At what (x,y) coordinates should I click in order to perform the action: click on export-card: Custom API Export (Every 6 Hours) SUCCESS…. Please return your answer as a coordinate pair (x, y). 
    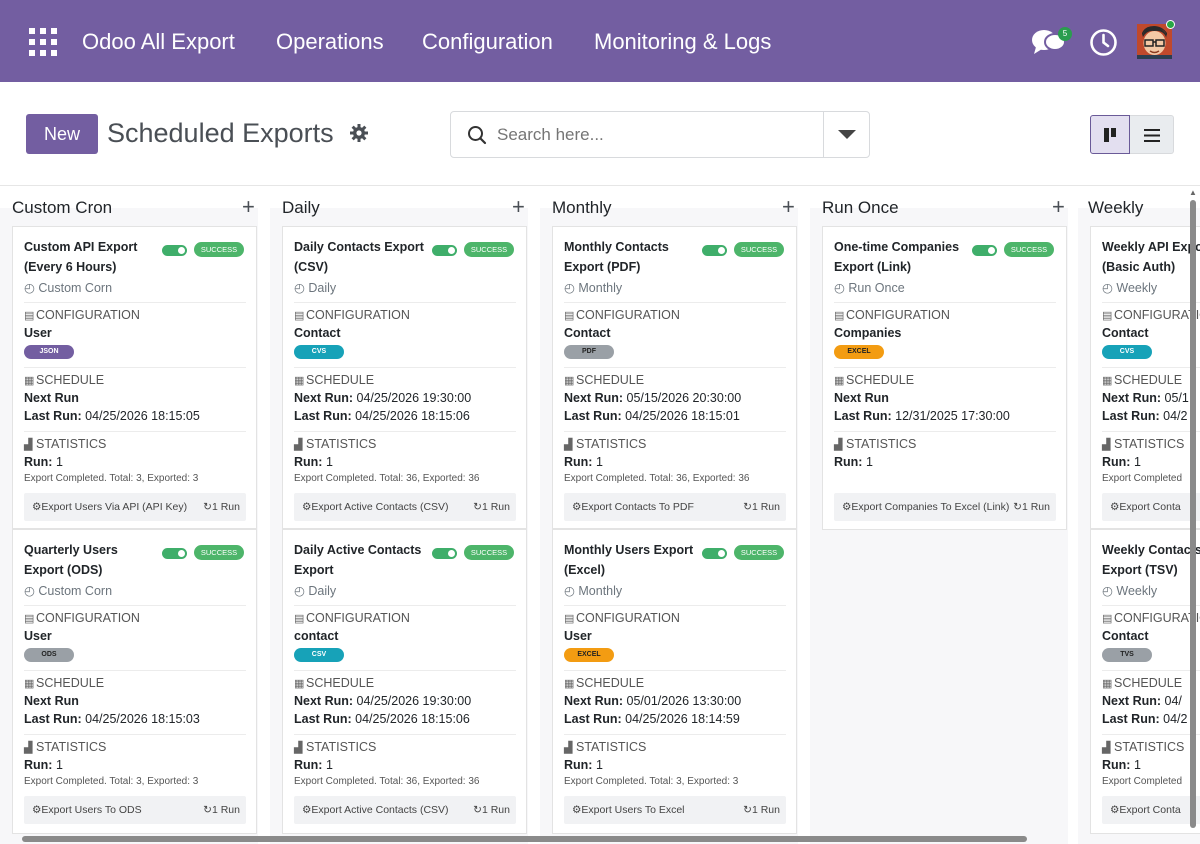
    Looking at the image, I should click on (134, 377).